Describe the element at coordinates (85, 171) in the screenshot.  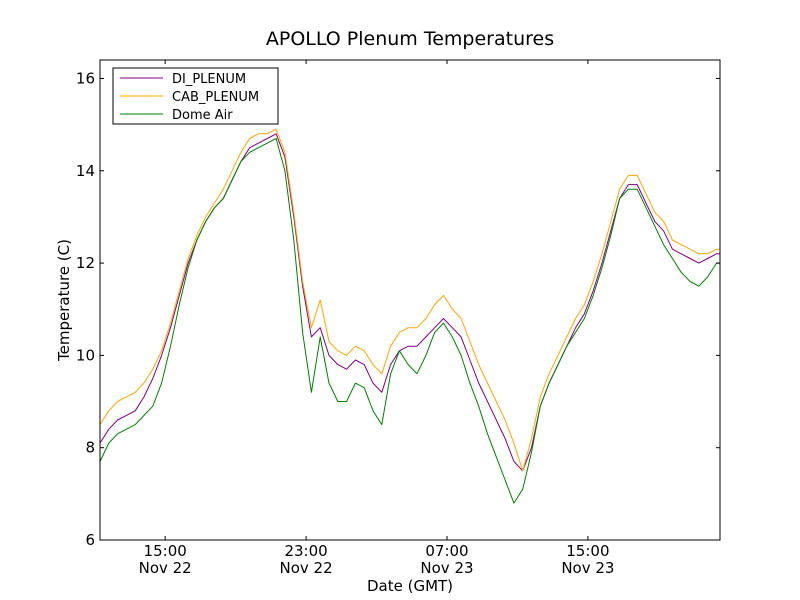
I see `y-tick-label: 14` at that location.